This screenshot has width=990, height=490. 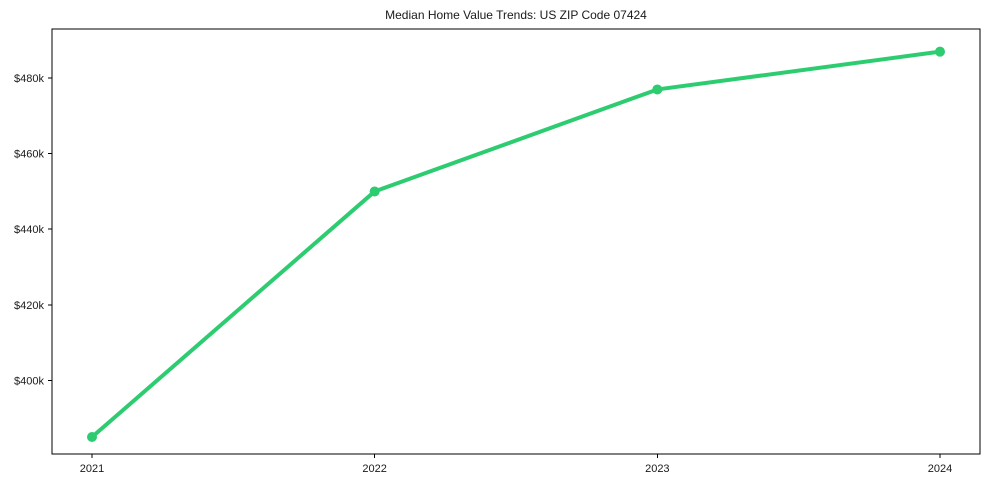 What do you see at coordinates (29, 381) in the screenshot?
I see `y-axis-tick-label: $400k` at bounding box center [29, 381].